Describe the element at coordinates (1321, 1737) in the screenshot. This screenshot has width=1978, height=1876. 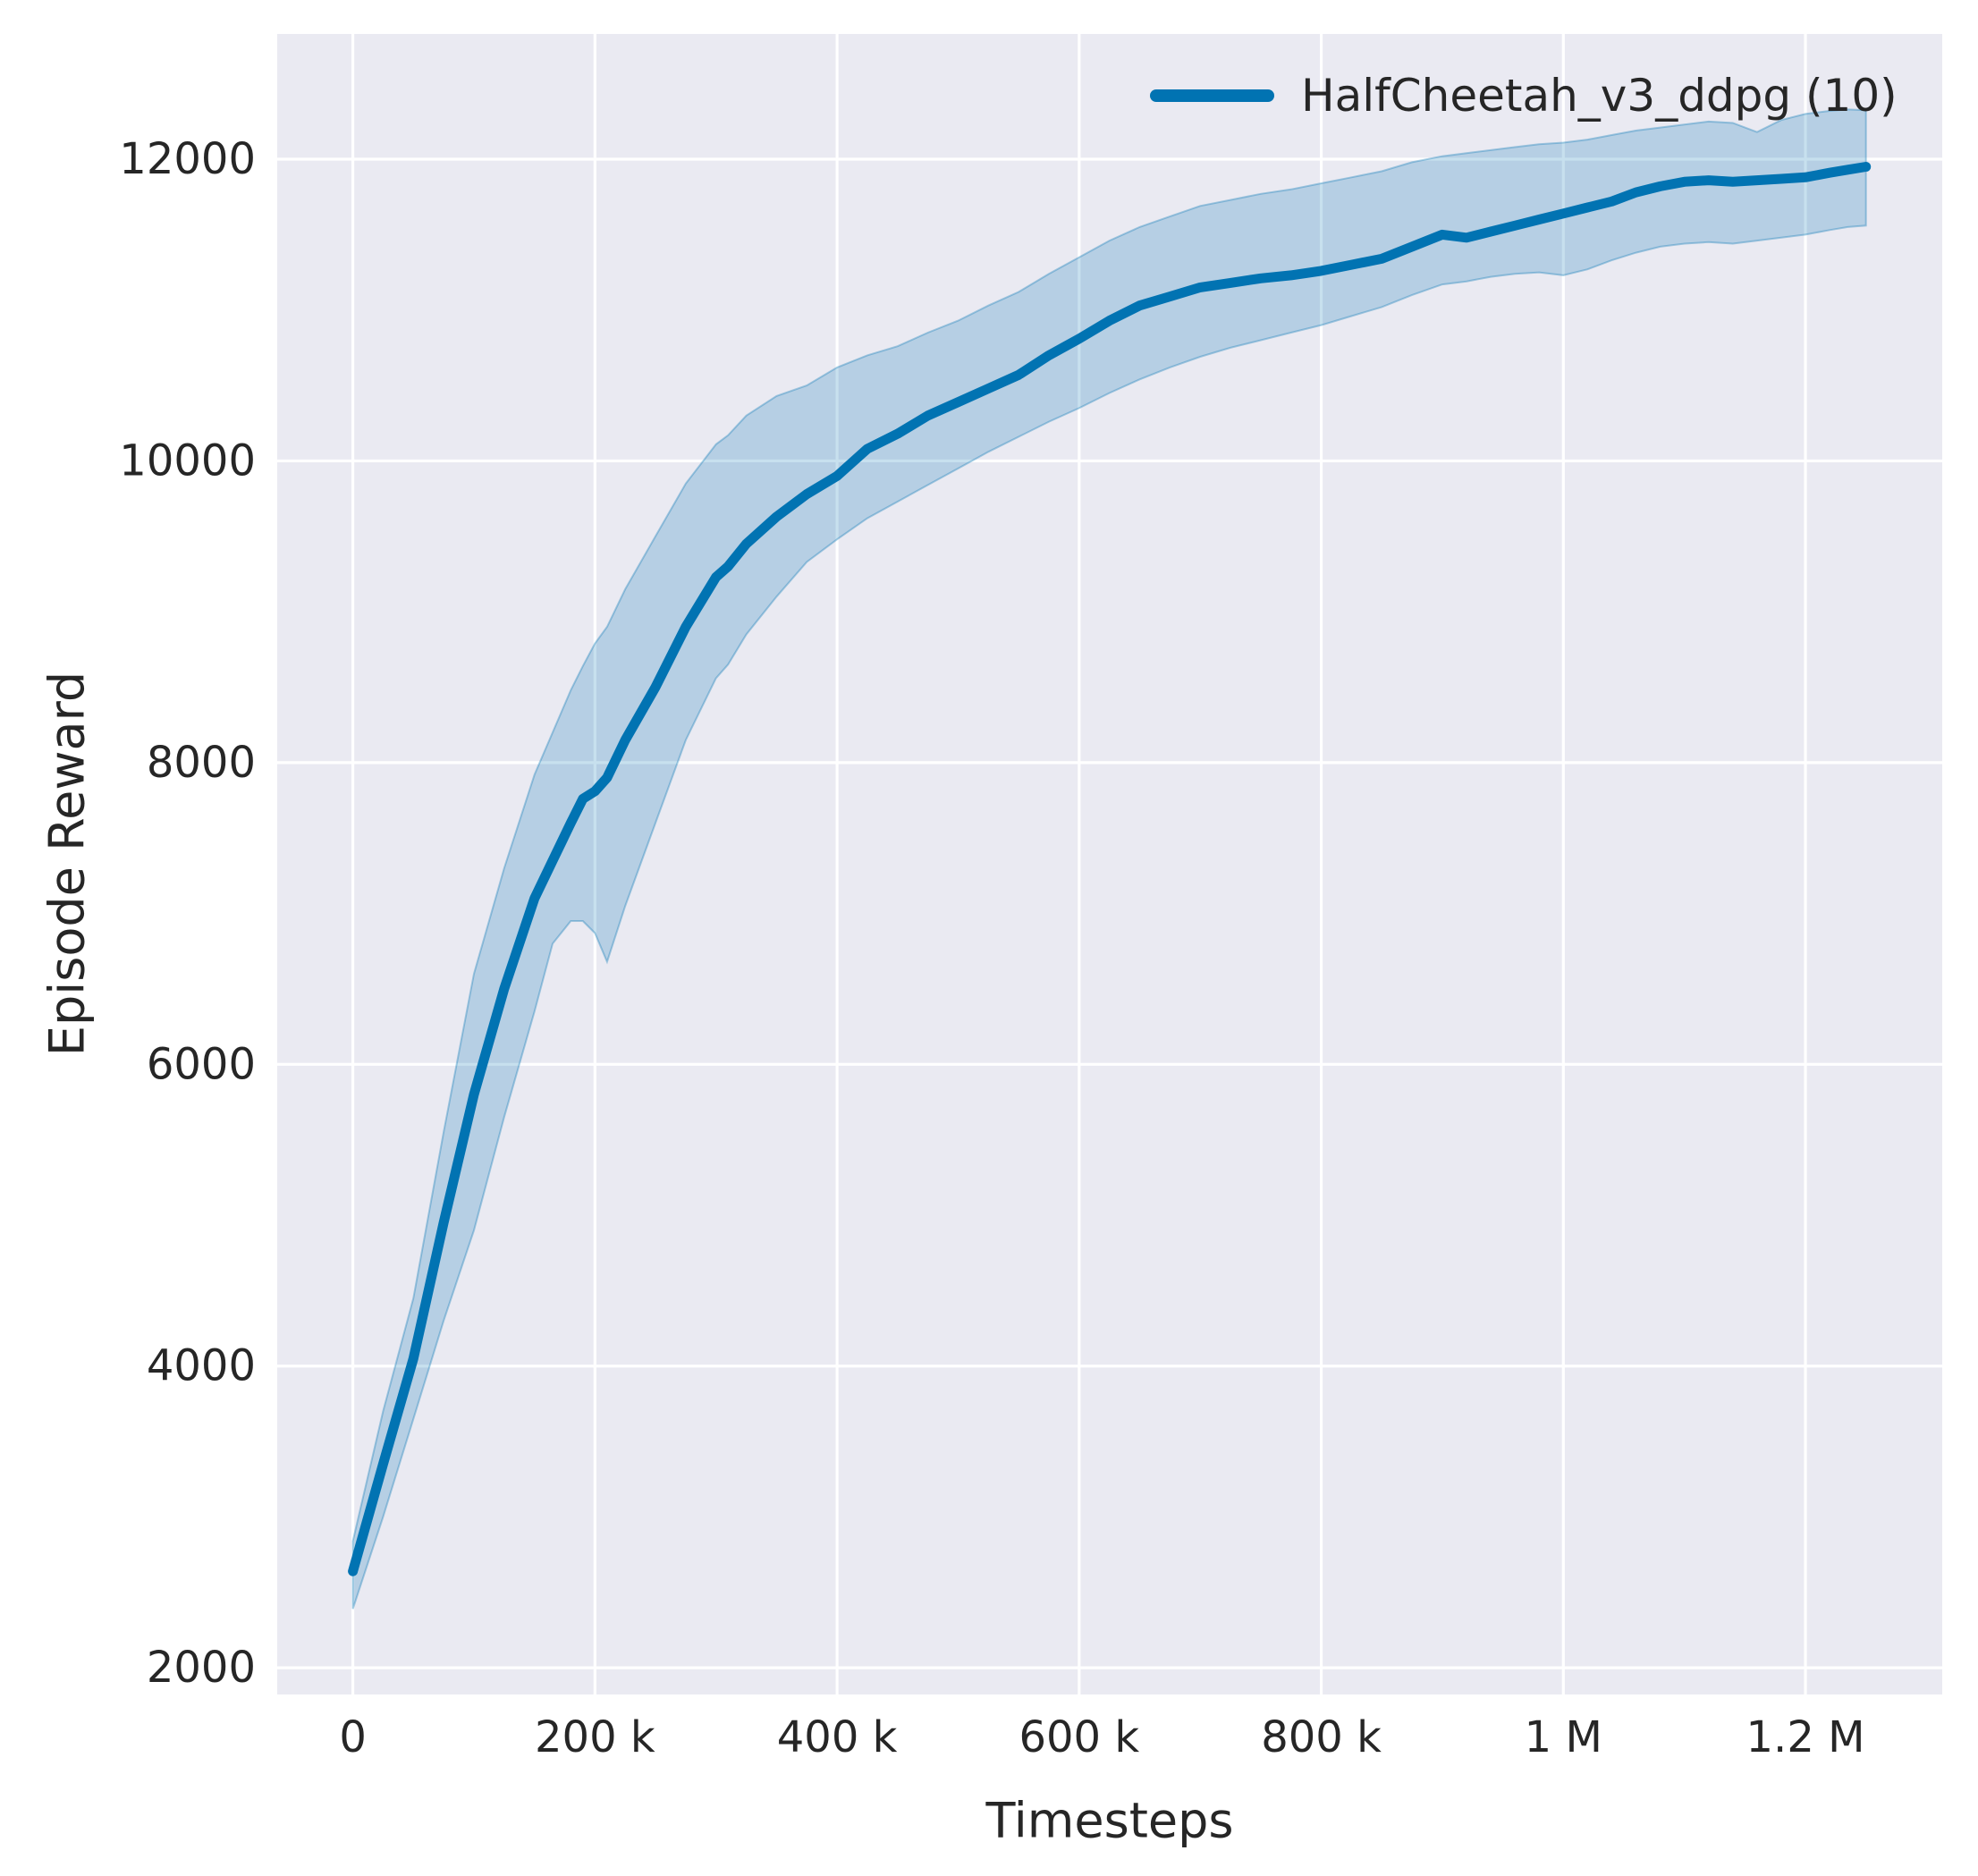
I see `x-tick-label: 800 k` at that location.